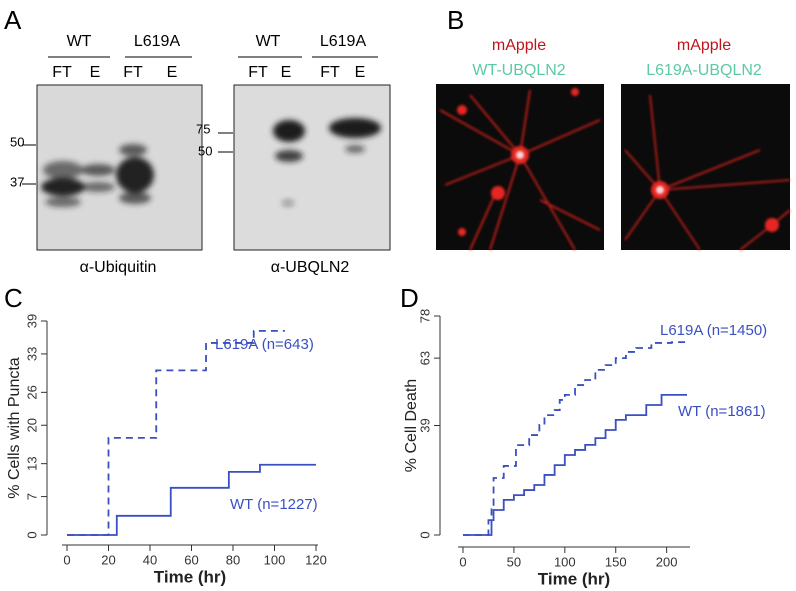  I want to click on construct-label: WT-UBQLN2, so click(518, 70).